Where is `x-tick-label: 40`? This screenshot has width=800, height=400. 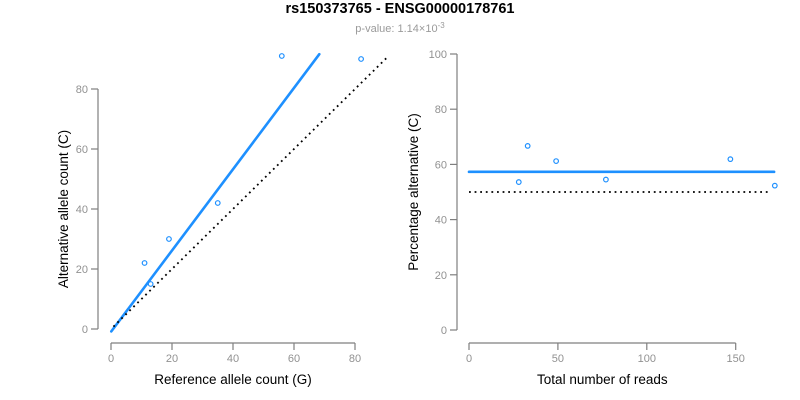 x-tick-label: 40 is located at coordinates (233, 359).